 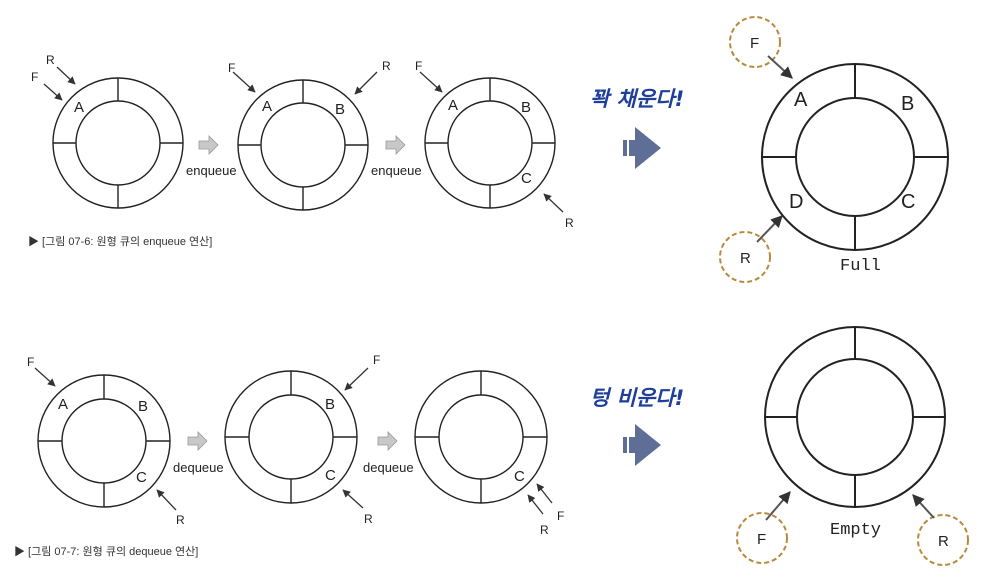 What do you see at coordinates (211, 156) in the screenshot?
I see `enqueue-op-arrow-1: enqueue` at bounding box center [211, 156].